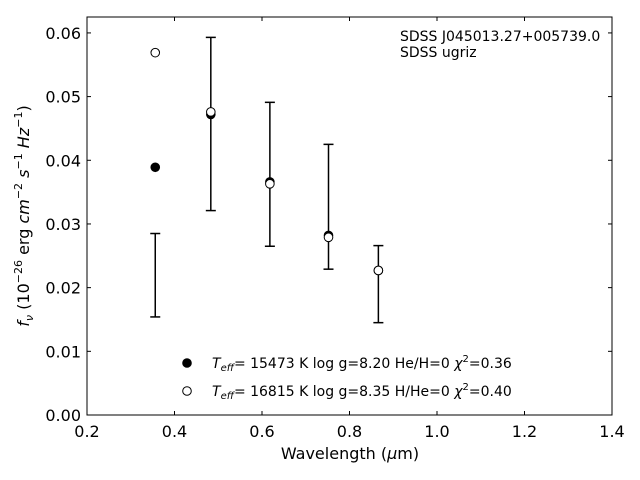 This screenshot has height=480, width=640. What do you see at coordinates (611, 431) in the screenshot?
I see `x-tick-label: 1.4` at bounding box center [611, 431].